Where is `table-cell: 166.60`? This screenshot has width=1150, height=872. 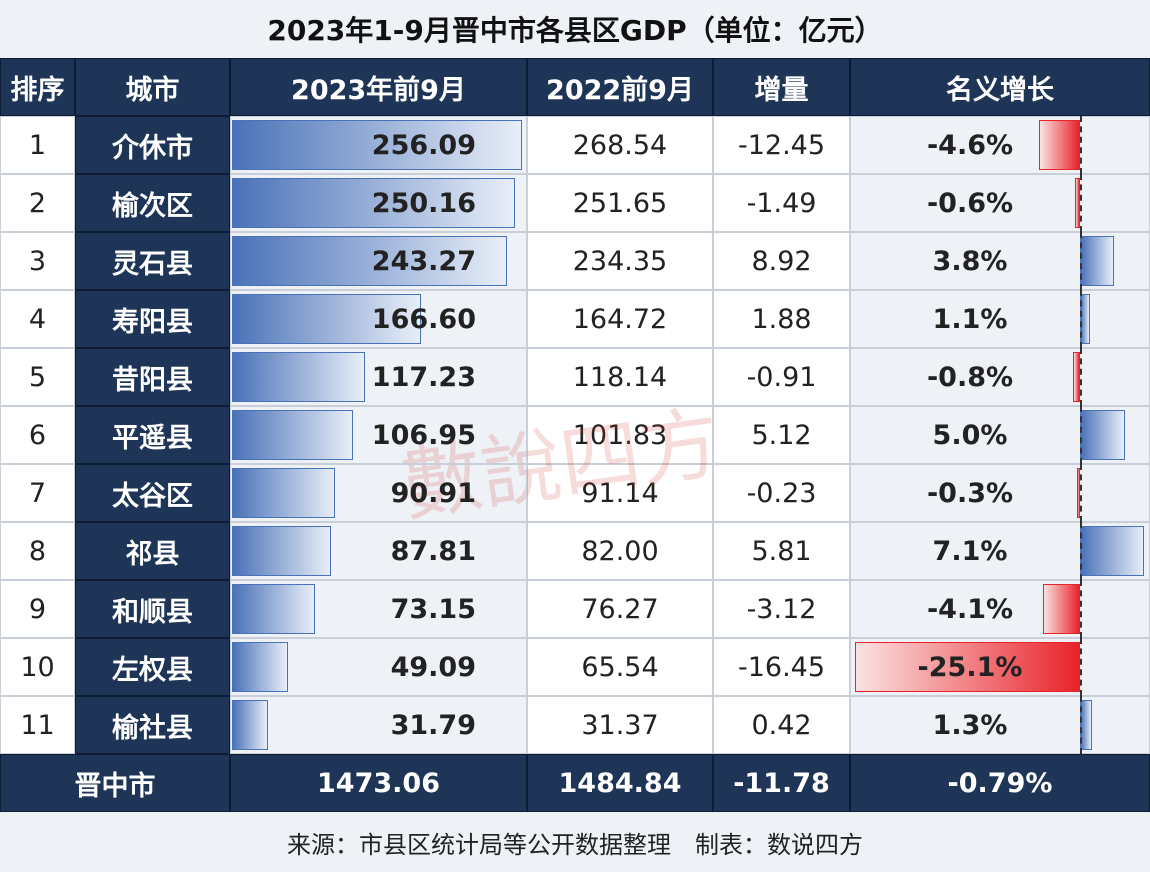 table-cell: 166.60 is located at coordinates (378, 319).